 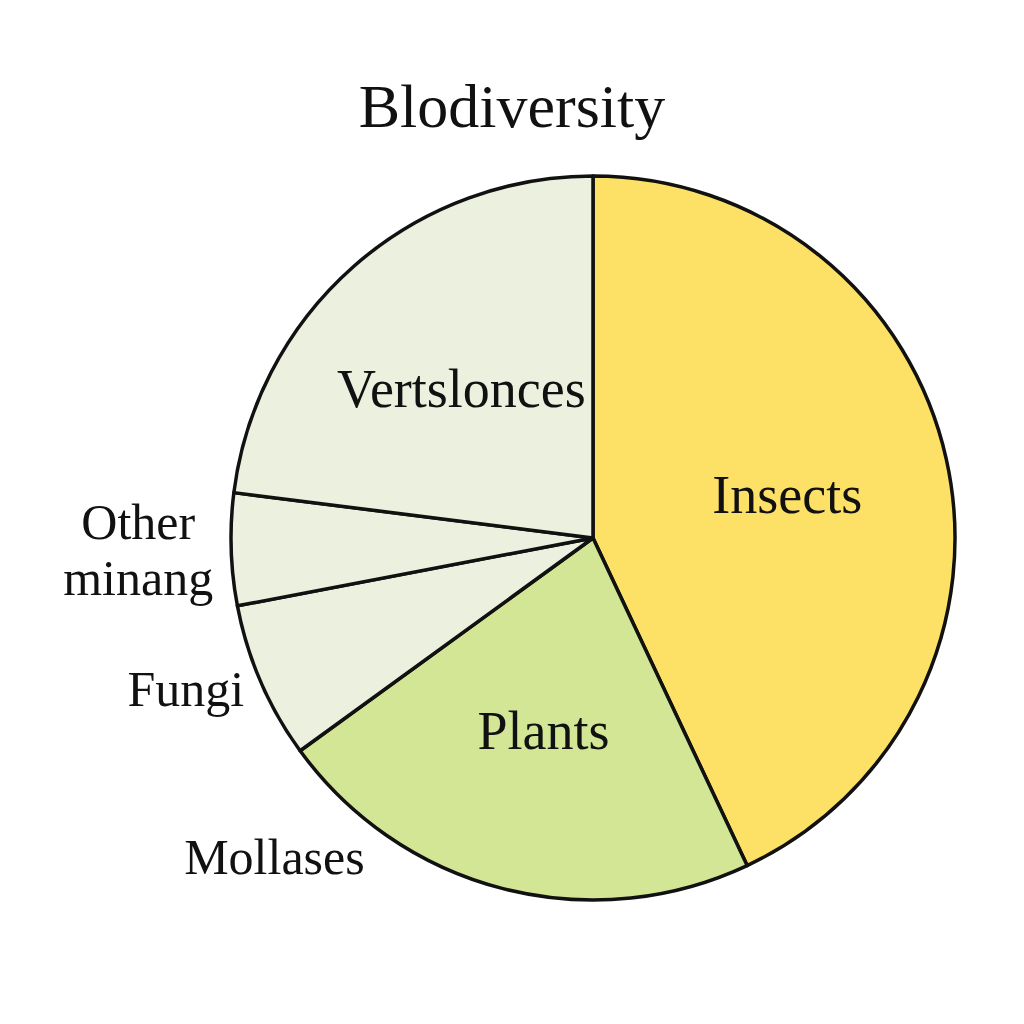 What do you see at coordinates (186, 688) in the screenshot?
I see `slice-label: Fungi` at bounding box center [186, 688].